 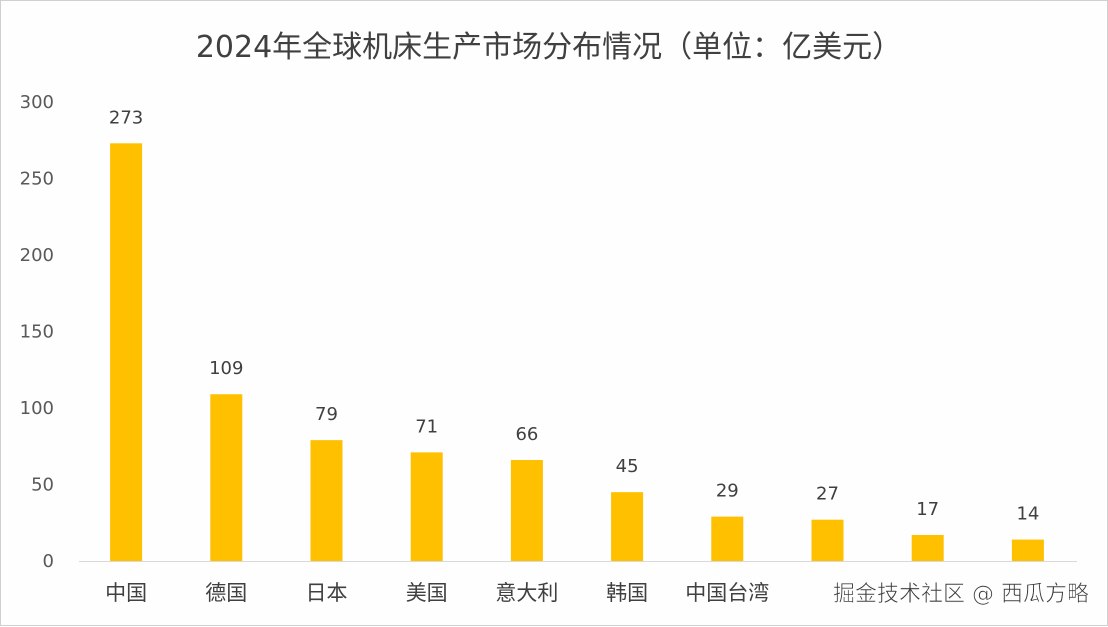 What do you see at coordinates (326, 414) in the screenshot?
I see `data-label: 79` at bounding box center [326, 414].